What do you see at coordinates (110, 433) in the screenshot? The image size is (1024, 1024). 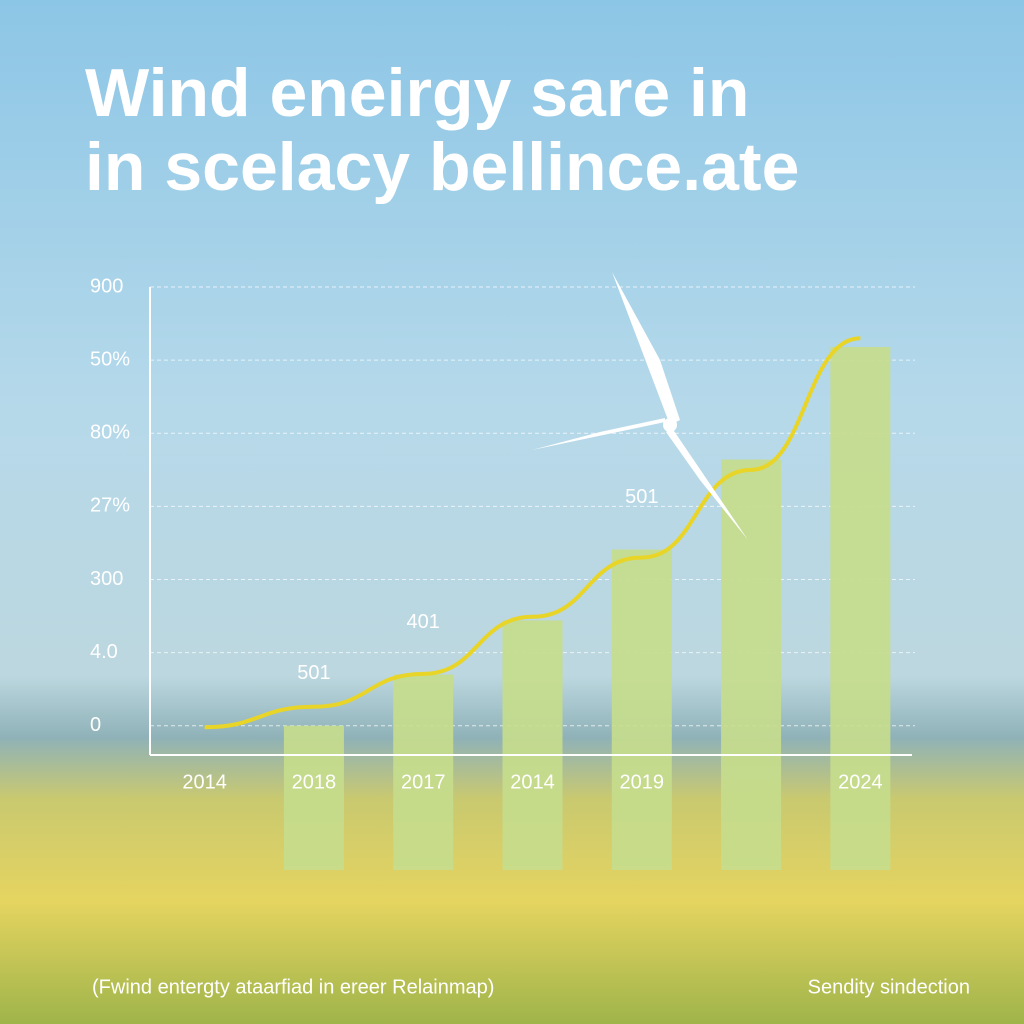 I see `y-tick-label: 80%` at bounding box center [110, 433].